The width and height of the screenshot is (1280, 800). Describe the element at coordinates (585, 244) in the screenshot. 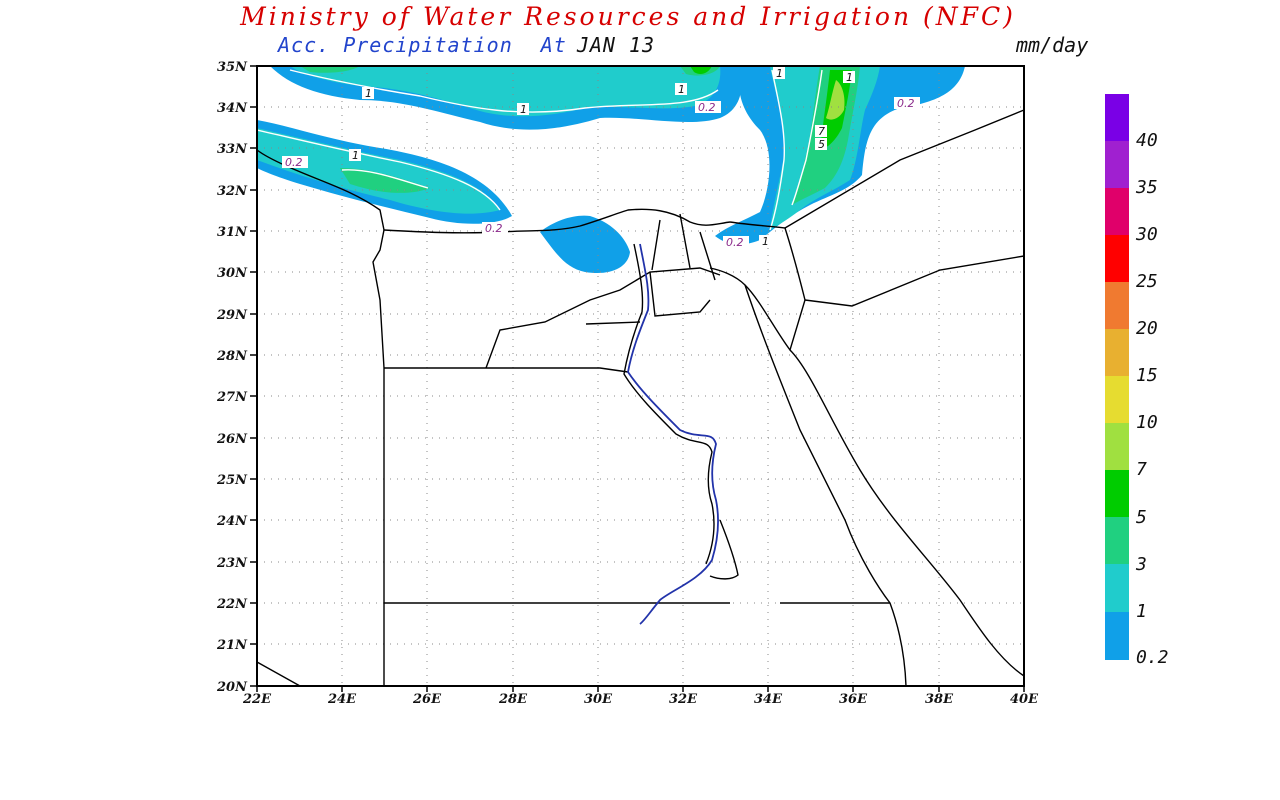

I see `precip-area-delta` at that location.